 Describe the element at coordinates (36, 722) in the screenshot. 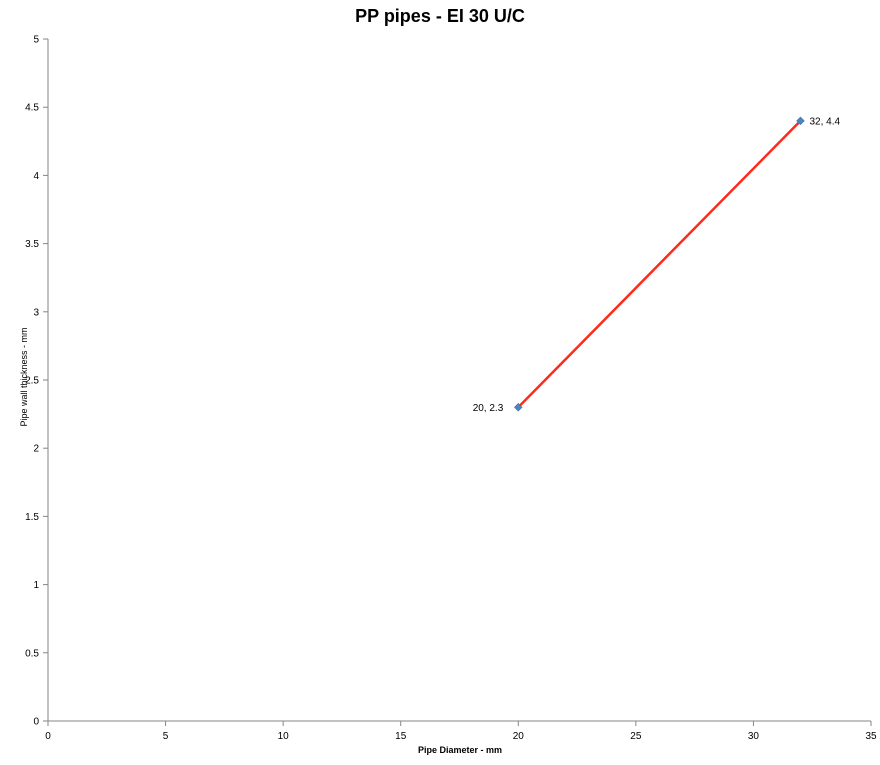

I see `y-tick-label: 0` at that location.